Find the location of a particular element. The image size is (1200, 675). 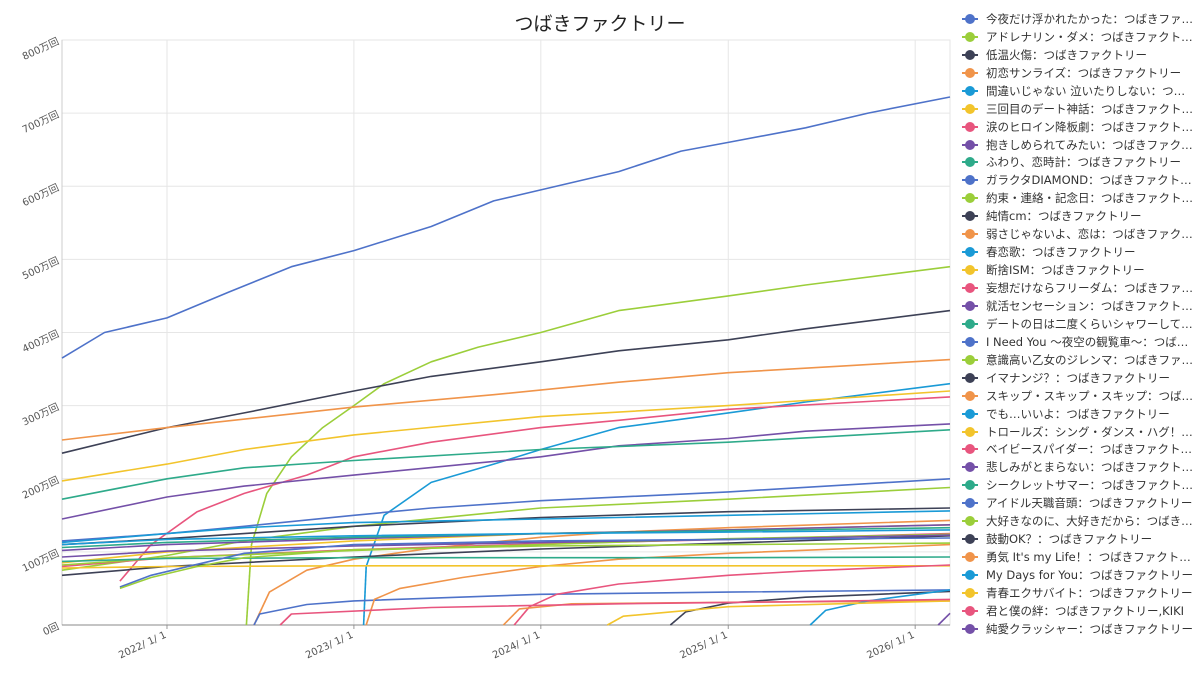

legend-item: 純情cm：つばきファクトリー is located at coordinates (1080, 216).